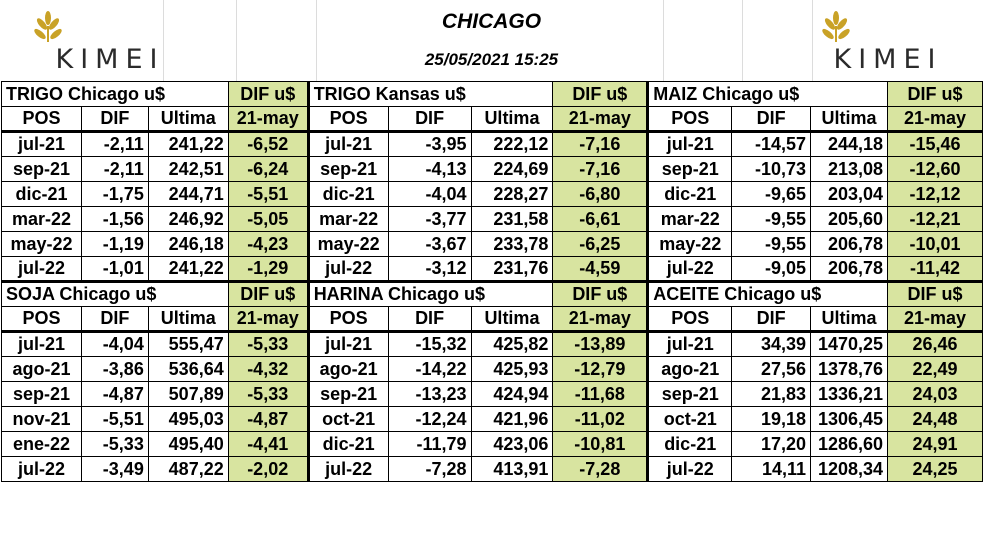  Describe the element at coordinates (110, 41) in the screenshot. I see `kimei-logo: KIMEI` at that location.